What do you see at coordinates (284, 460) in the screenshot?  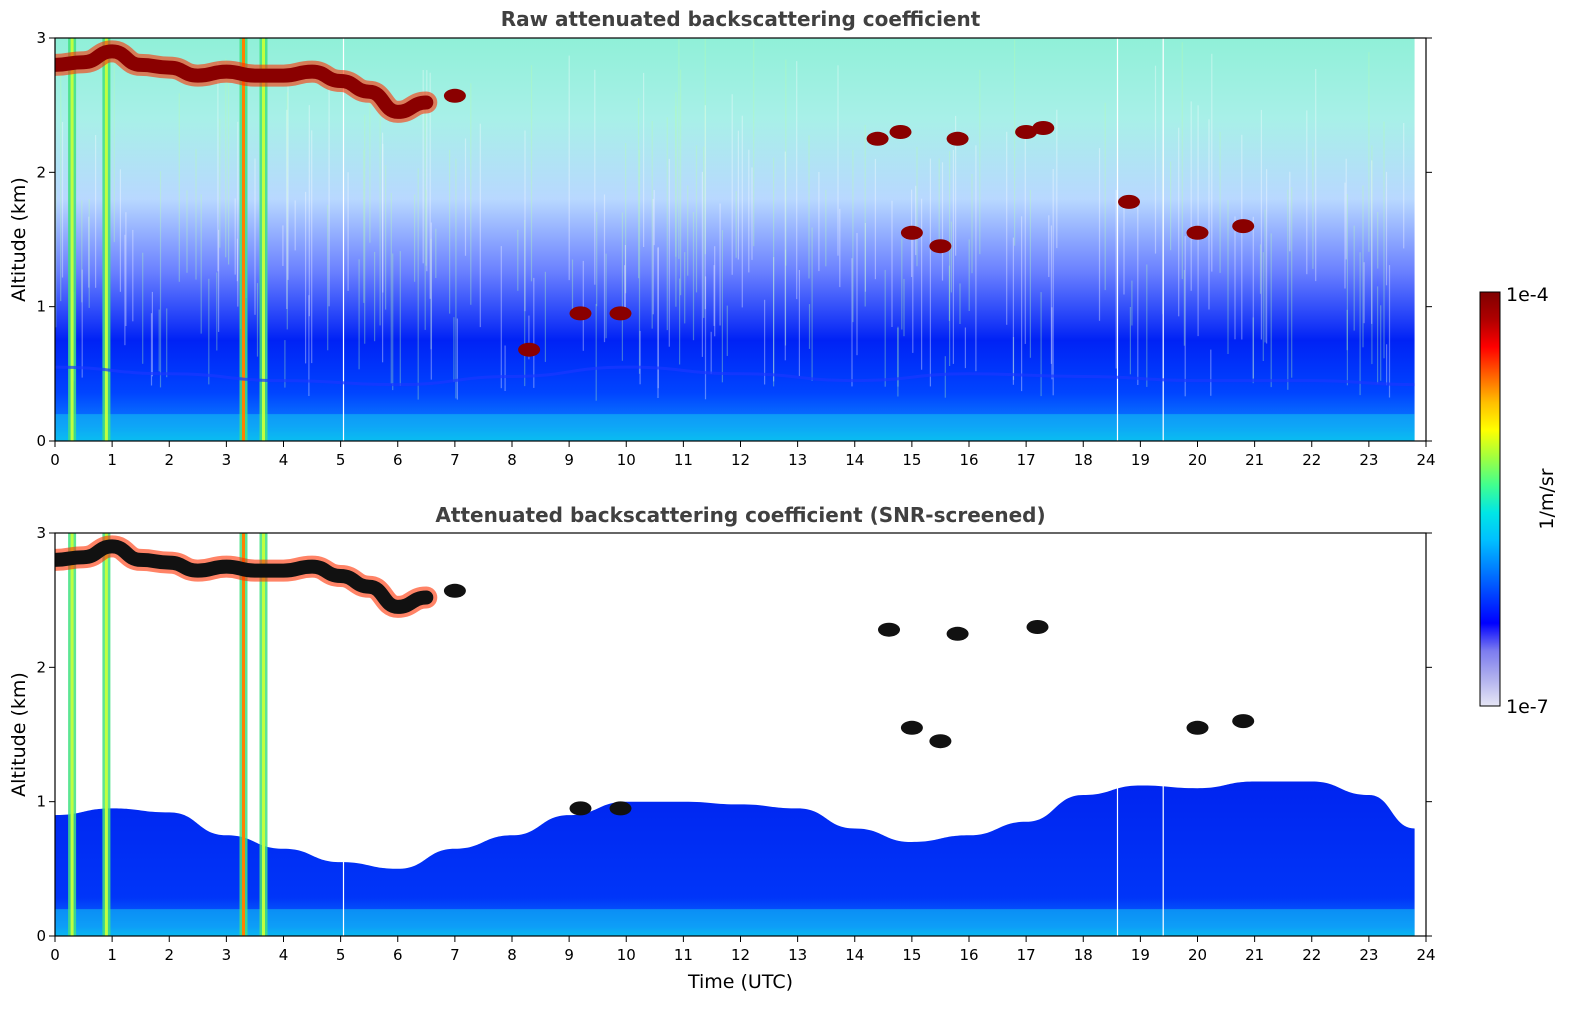 I see `x-tick-label: 4` at bounding box center [284, 460].